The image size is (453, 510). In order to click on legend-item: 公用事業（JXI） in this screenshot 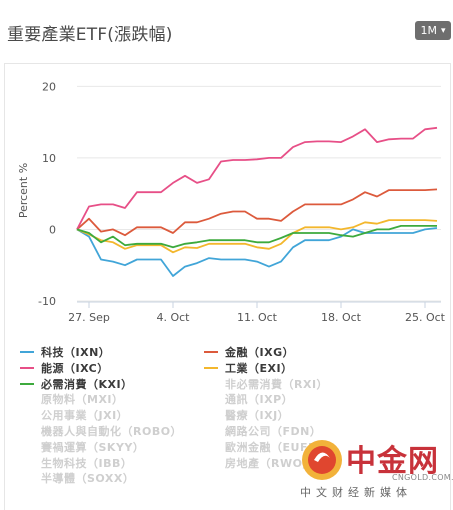, I will do `click(74, 415)`.